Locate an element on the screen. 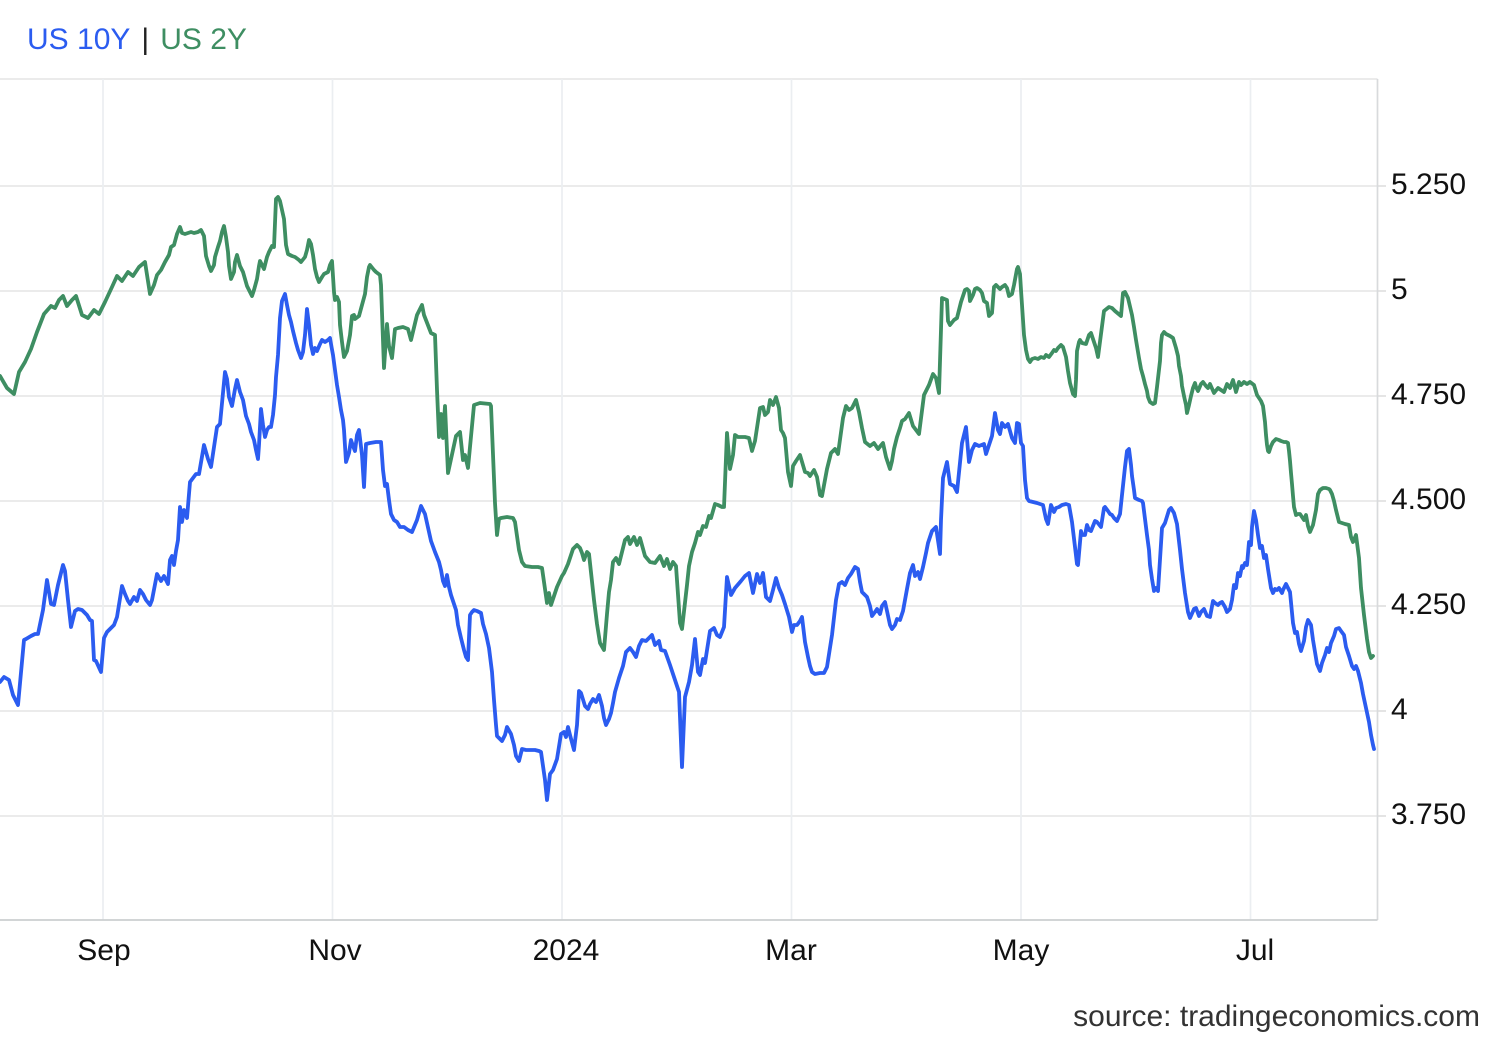 This screenshot has width=1500, height=1040. svg-text: 2024 is located at coordinates (566, 950).